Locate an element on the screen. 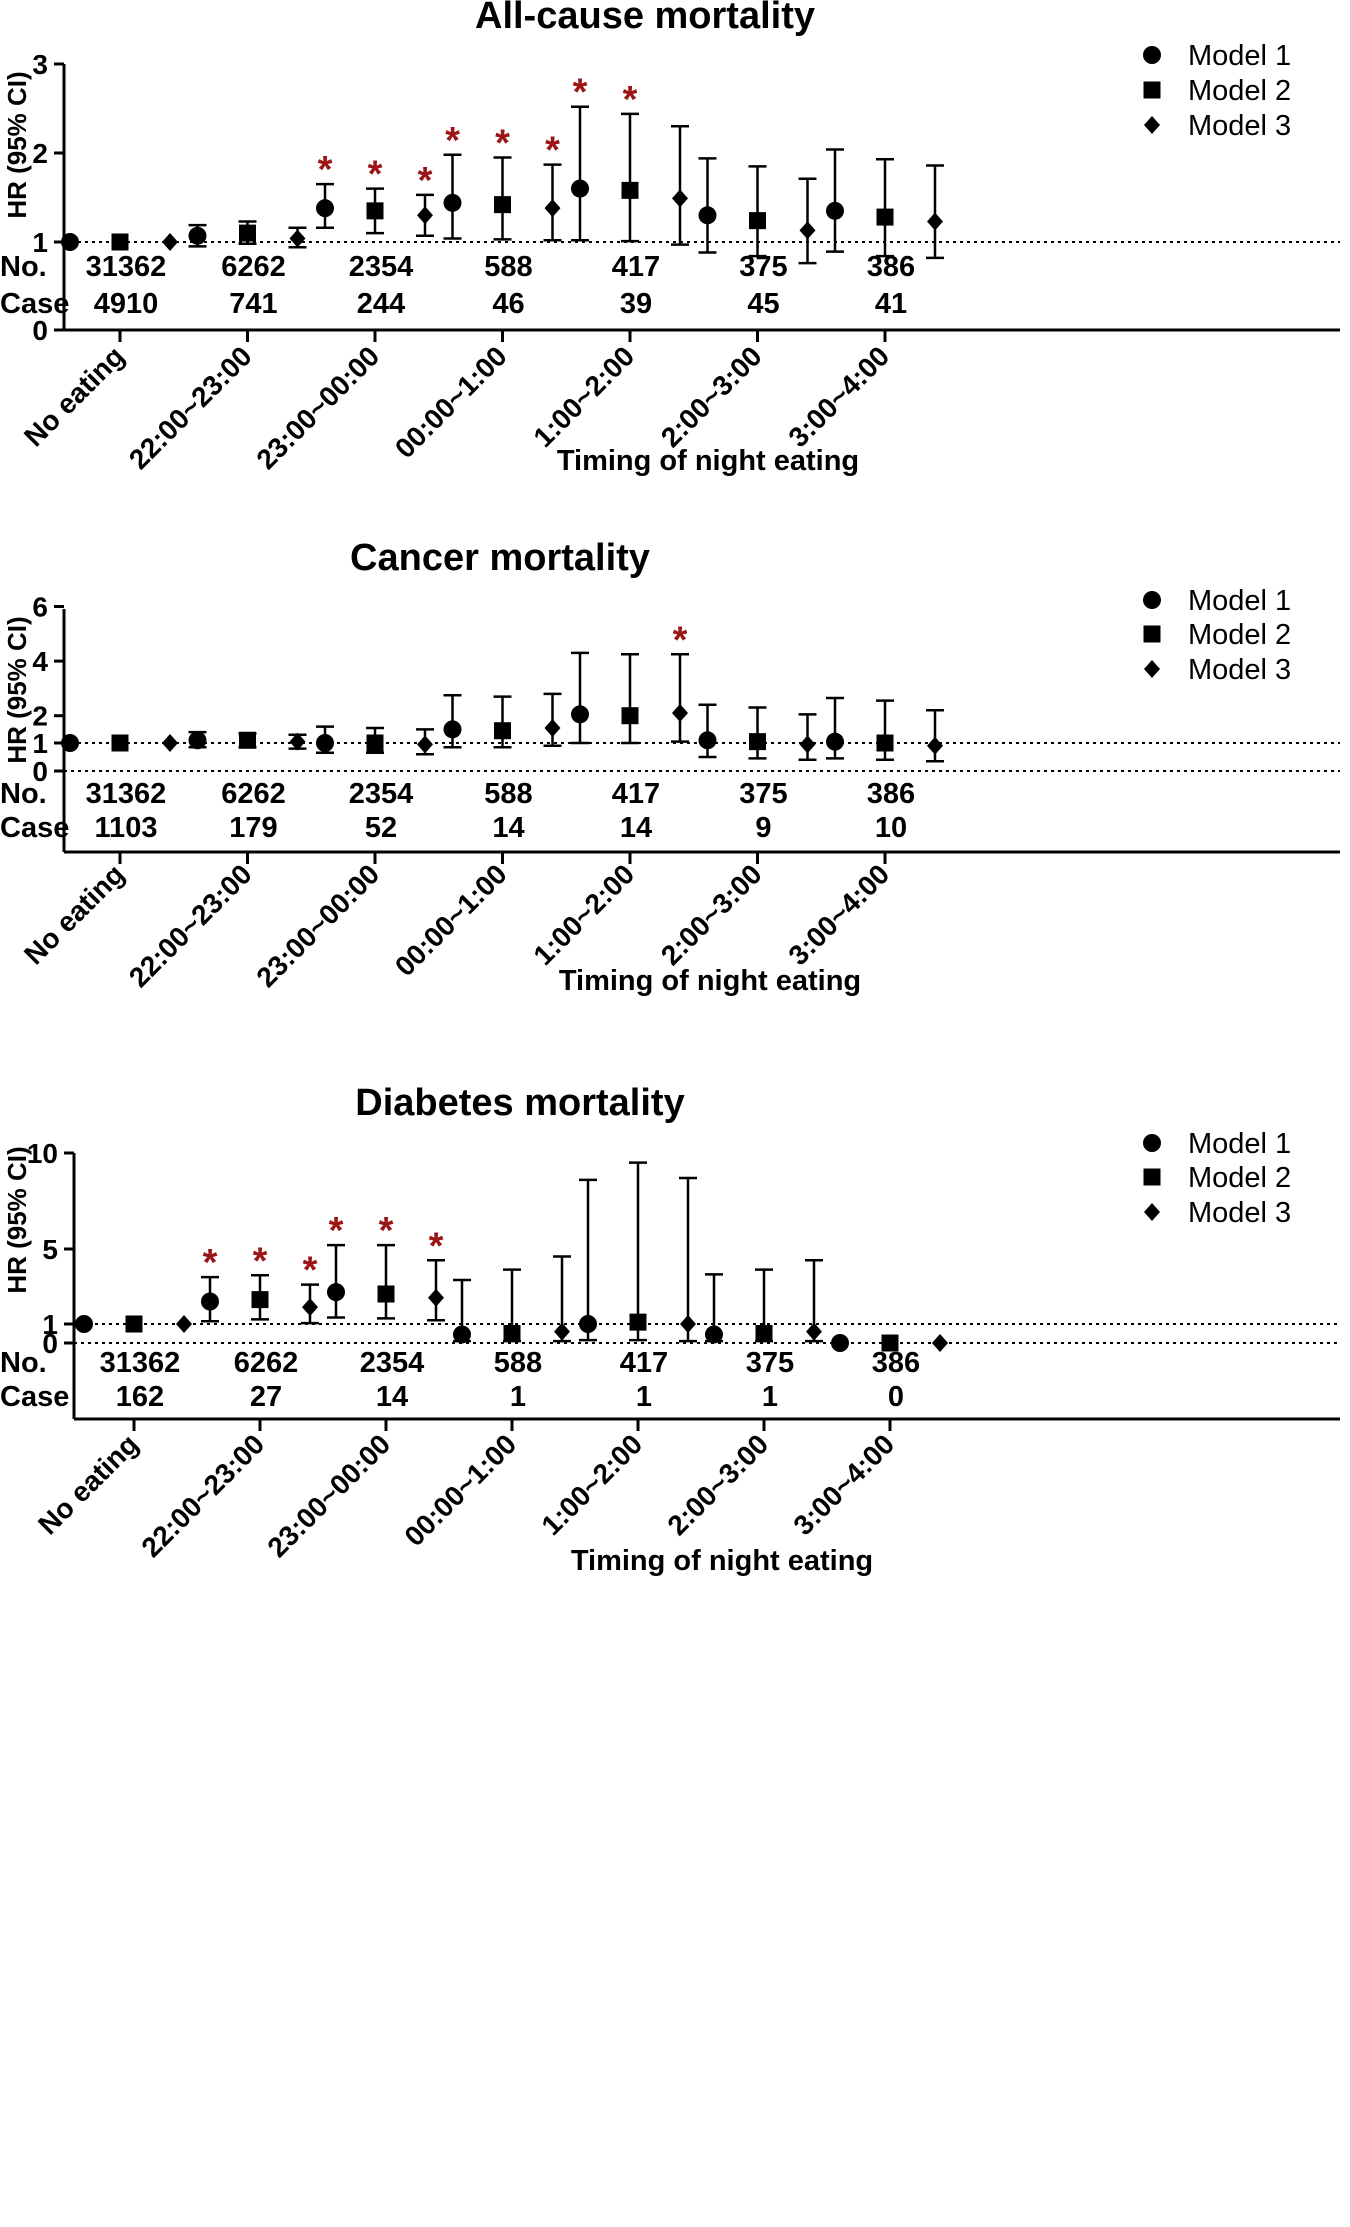  chart-title: All-cause mortality is located at coordinates (645, 18).